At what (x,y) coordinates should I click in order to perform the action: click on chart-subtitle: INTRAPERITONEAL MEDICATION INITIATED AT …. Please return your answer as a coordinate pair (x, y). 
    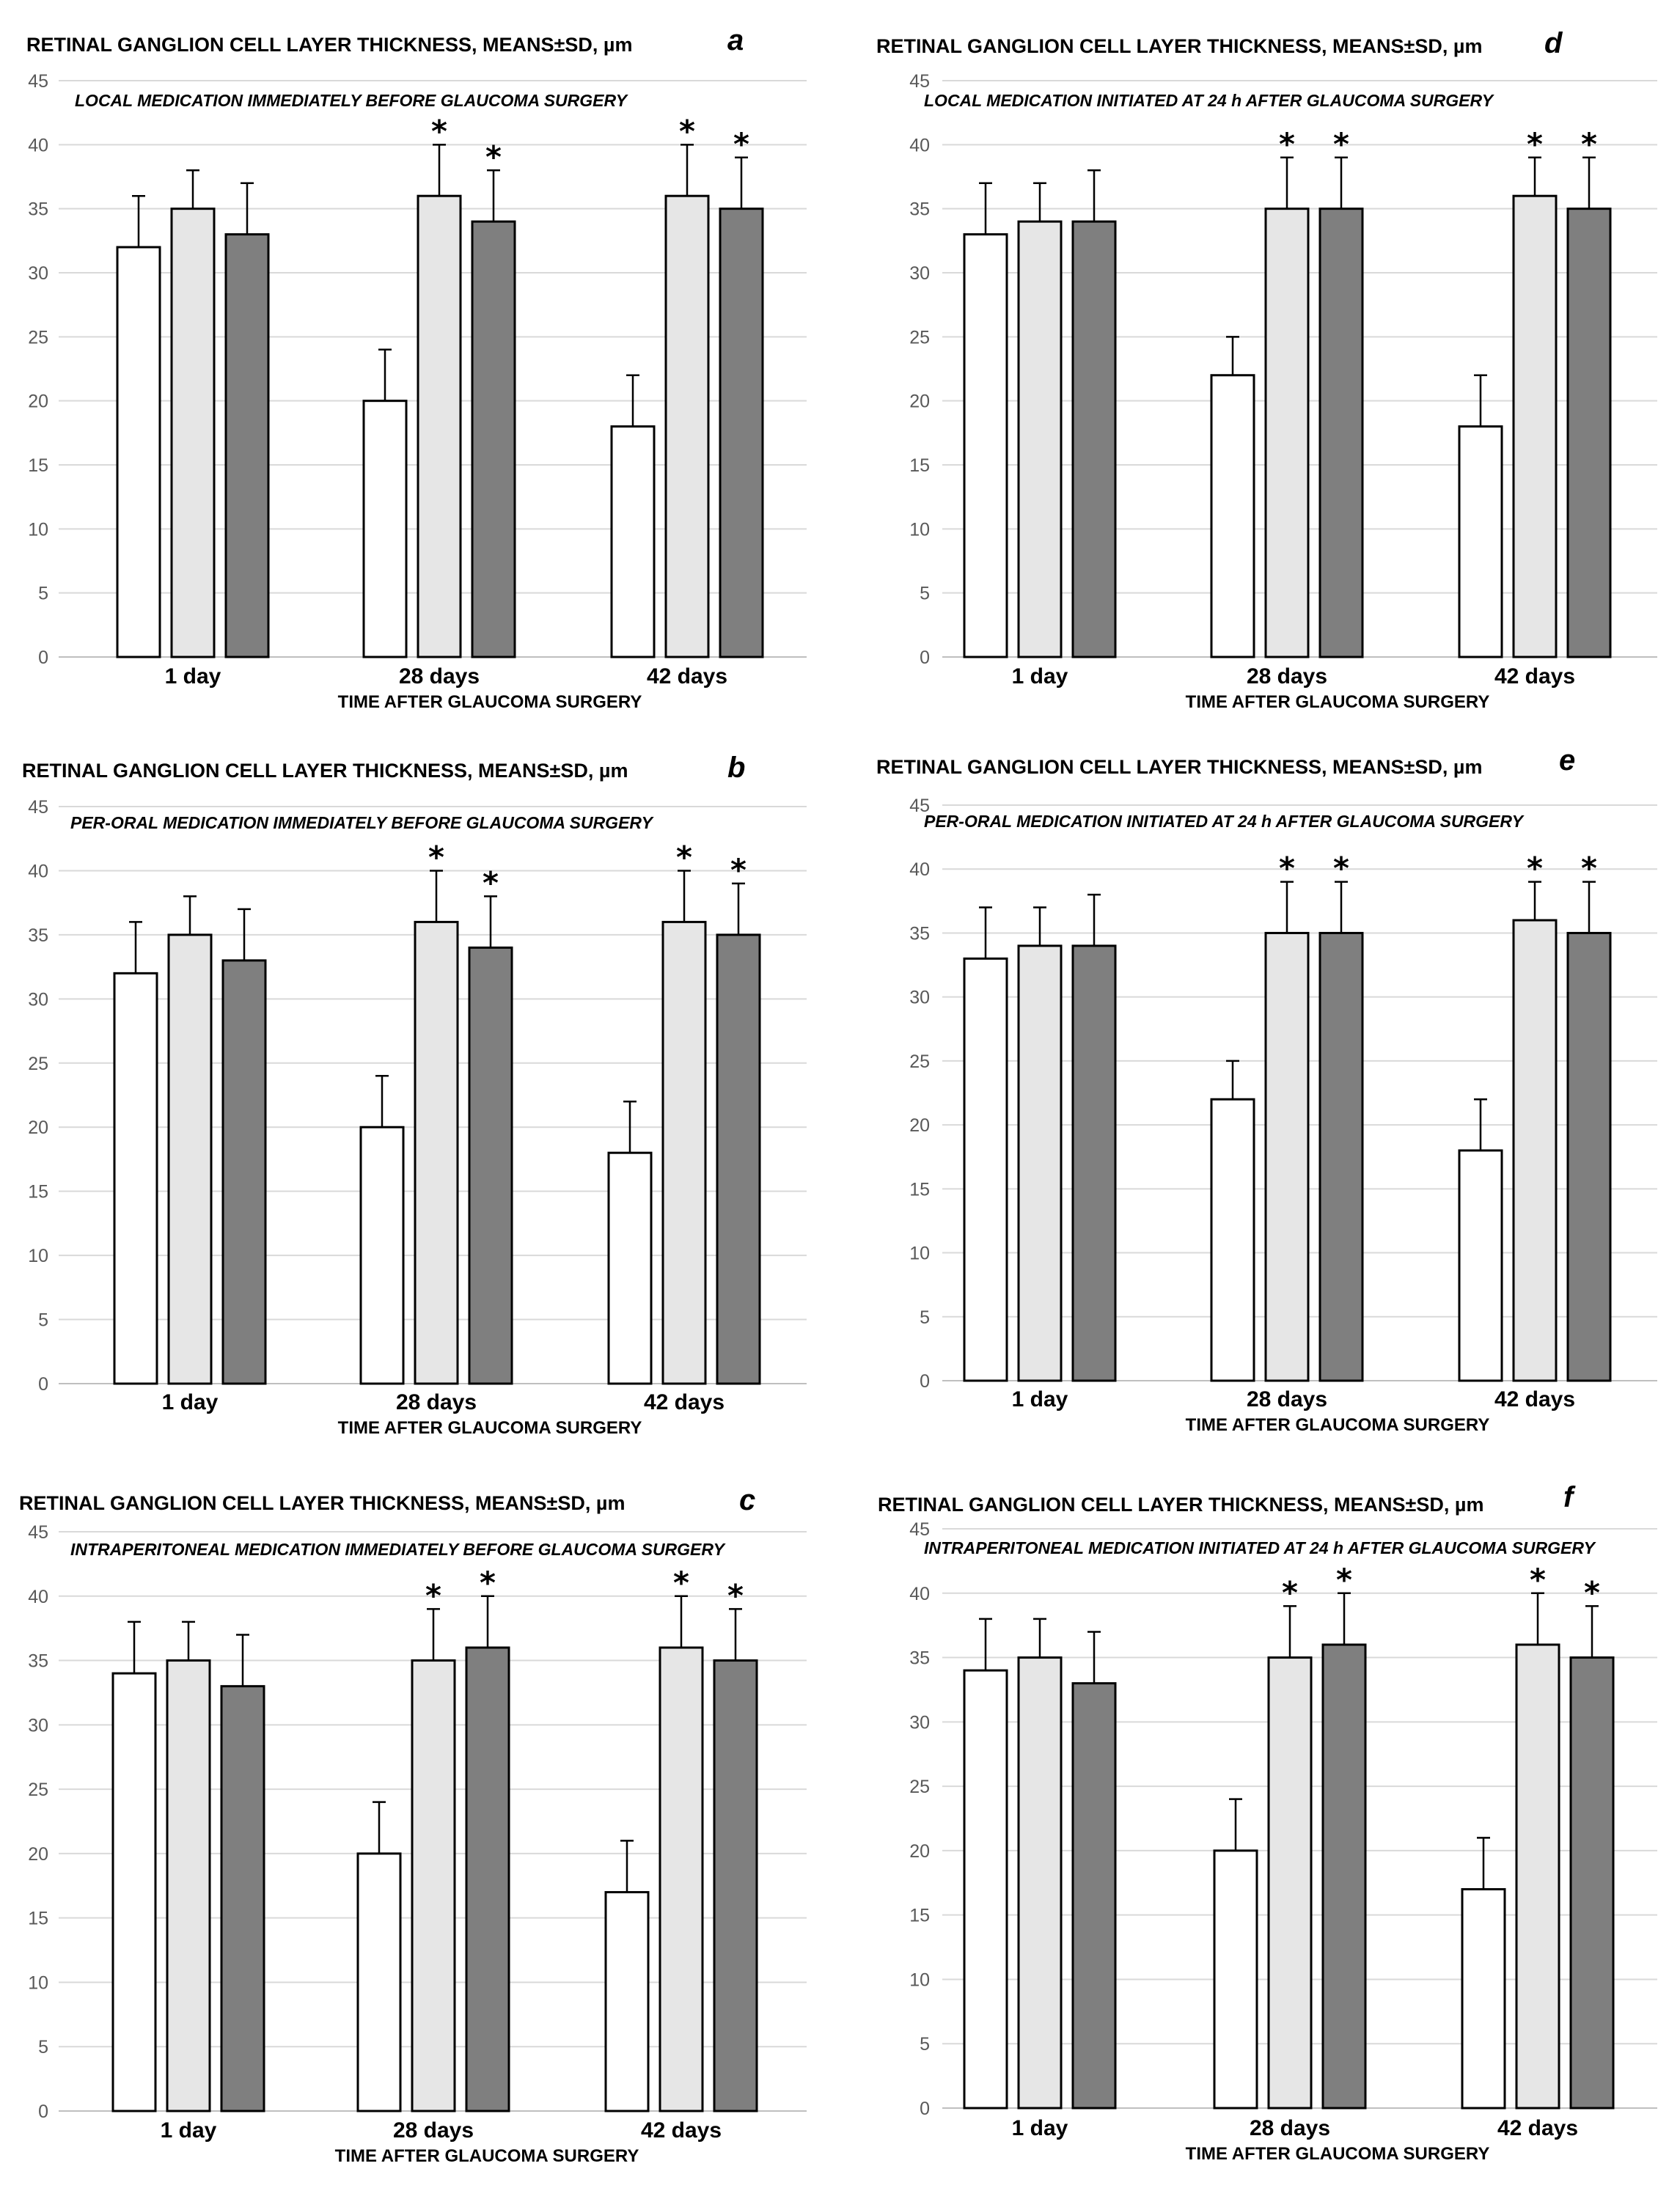
    Looking at the image, I should click on (1261, 1548).